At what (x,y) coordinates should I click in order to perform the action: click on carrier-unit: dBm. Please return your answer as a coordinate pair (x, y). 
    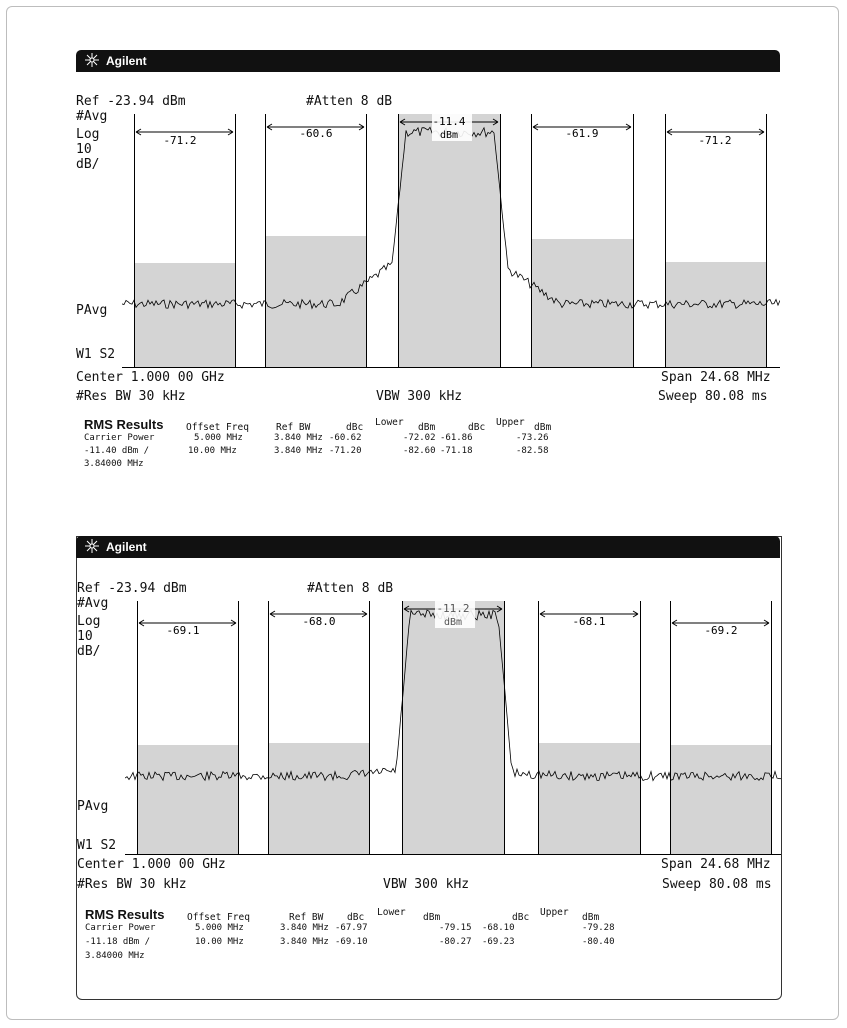
    Looking at the image, I should click on (453, 622).